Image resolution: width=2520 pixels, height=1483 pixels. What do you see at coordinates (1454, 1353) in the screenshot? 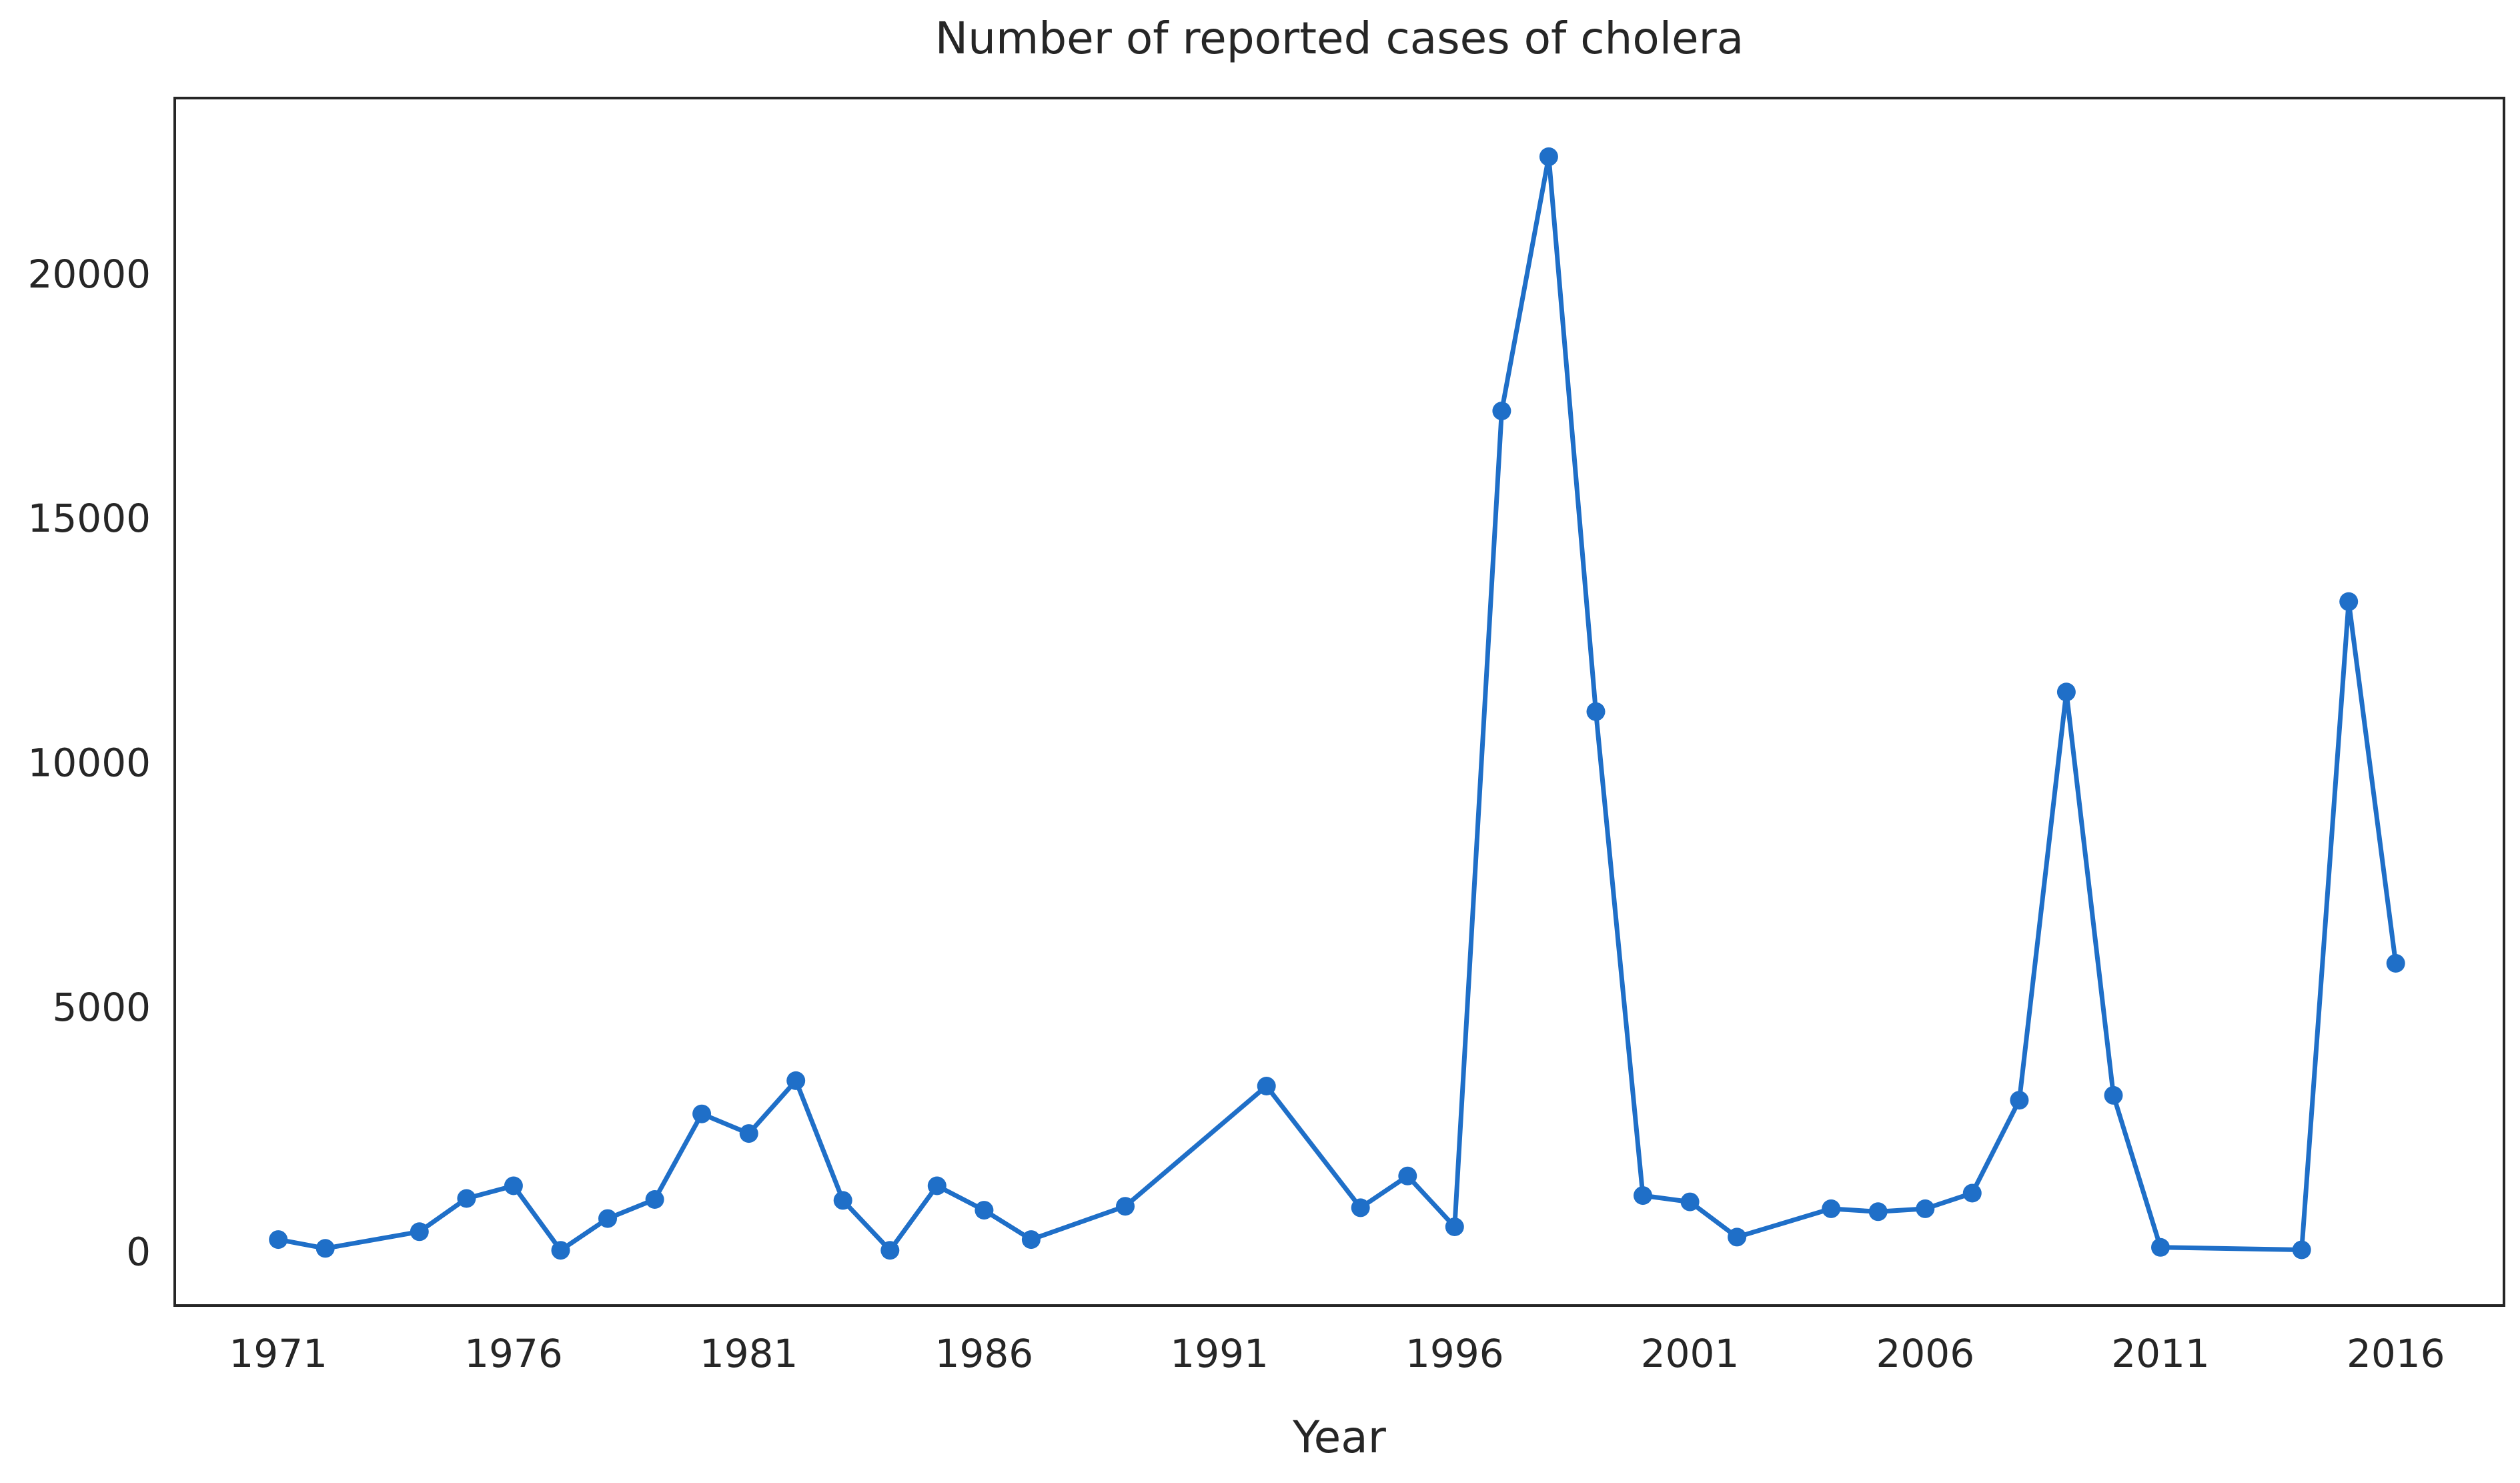
I see `x-tick-label: 1996` at bounding box center [1454, 1353].